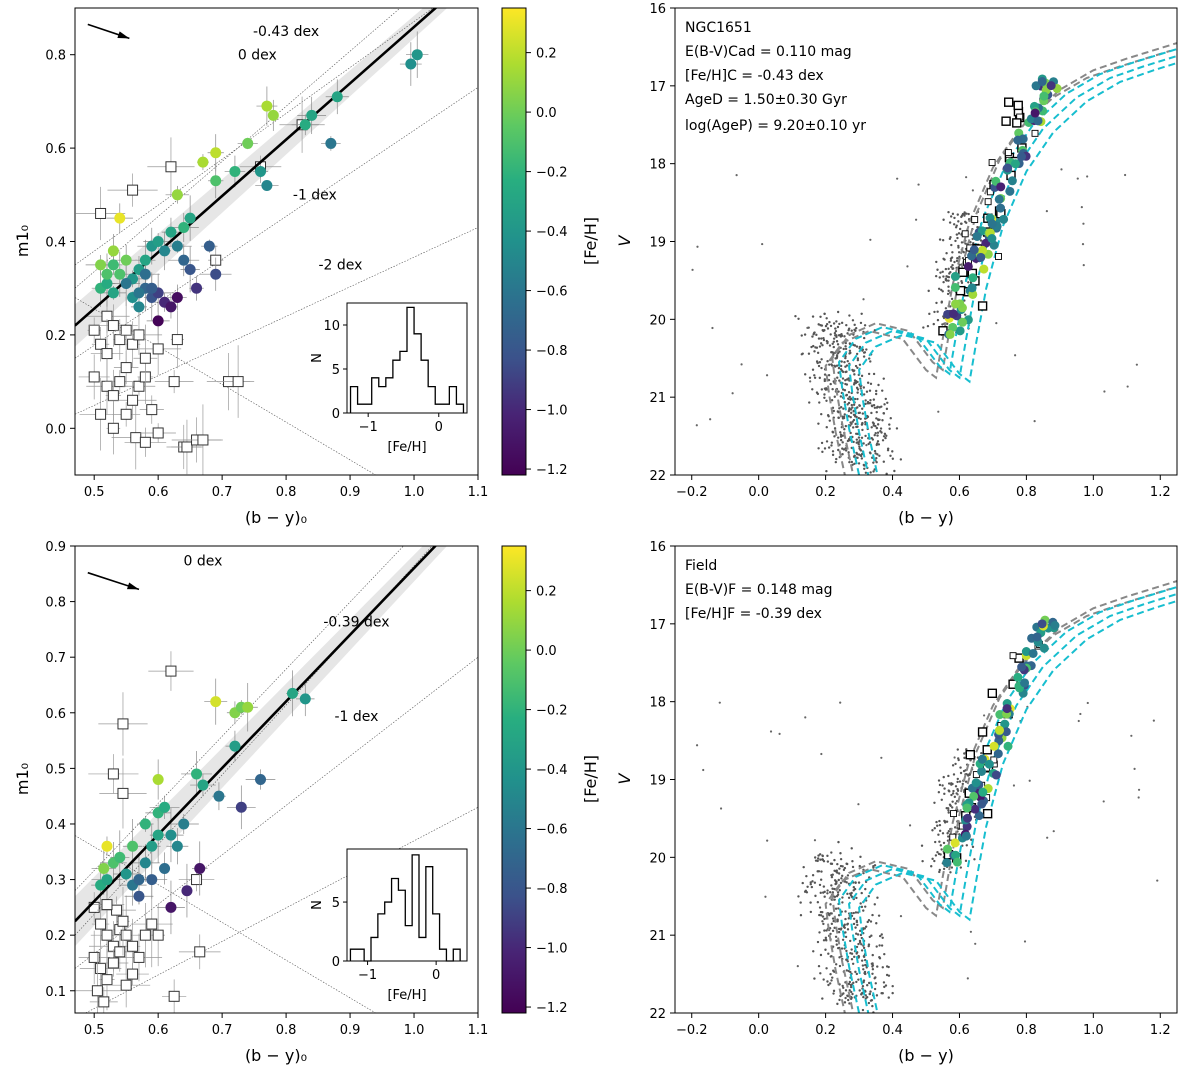 The width and height of the screenshot is (1200, 1072). I want to click on tr-member-star, so click(986, 243).